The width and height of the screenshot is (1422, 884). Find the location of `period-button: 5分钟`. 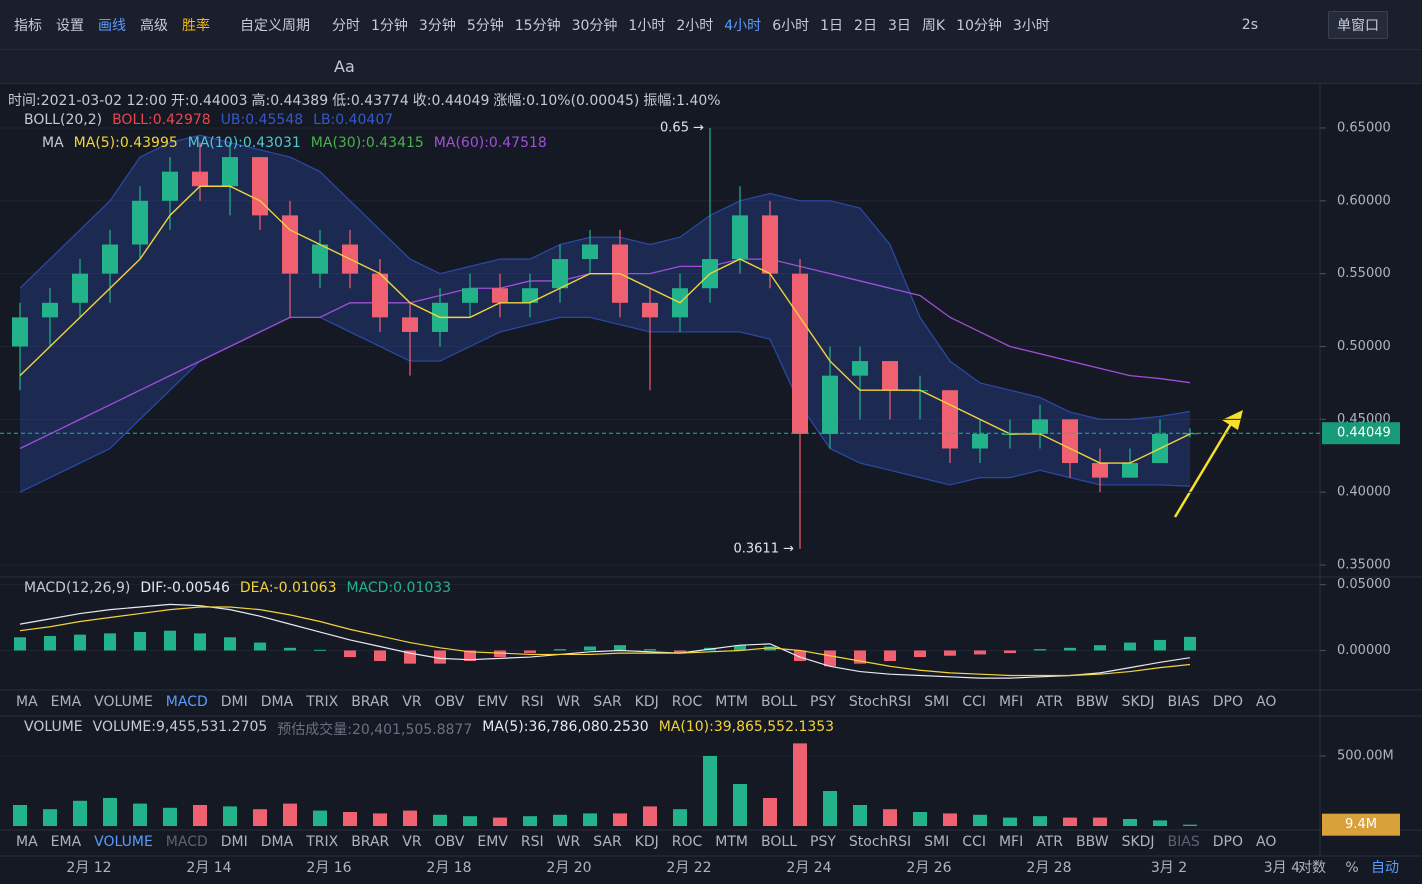

period-button: 5分钟 is located at coordinates (485, 25).